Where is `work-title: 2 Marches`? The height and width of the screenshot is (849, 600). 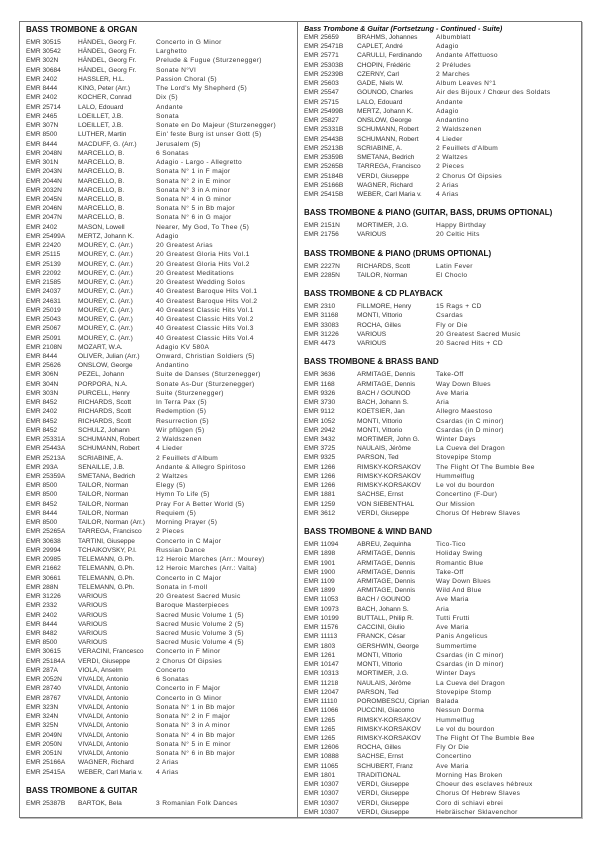
work-title: 2 Marches is located at coordinates (453, 74).